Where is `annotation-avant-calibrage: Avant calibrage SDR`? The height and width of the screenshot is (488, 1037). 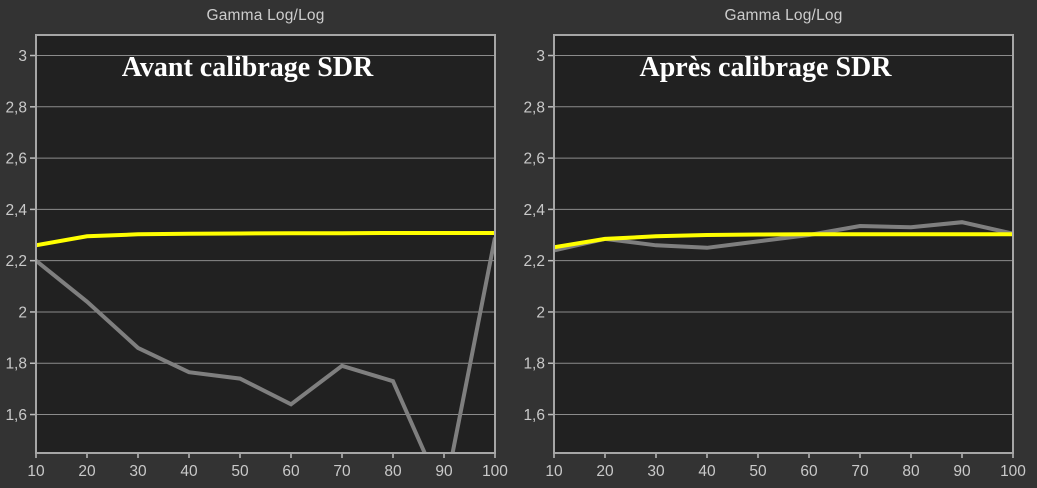
annotation-avant-calibrage: Avant calibrage SDR is located at coordinates (247, 67).